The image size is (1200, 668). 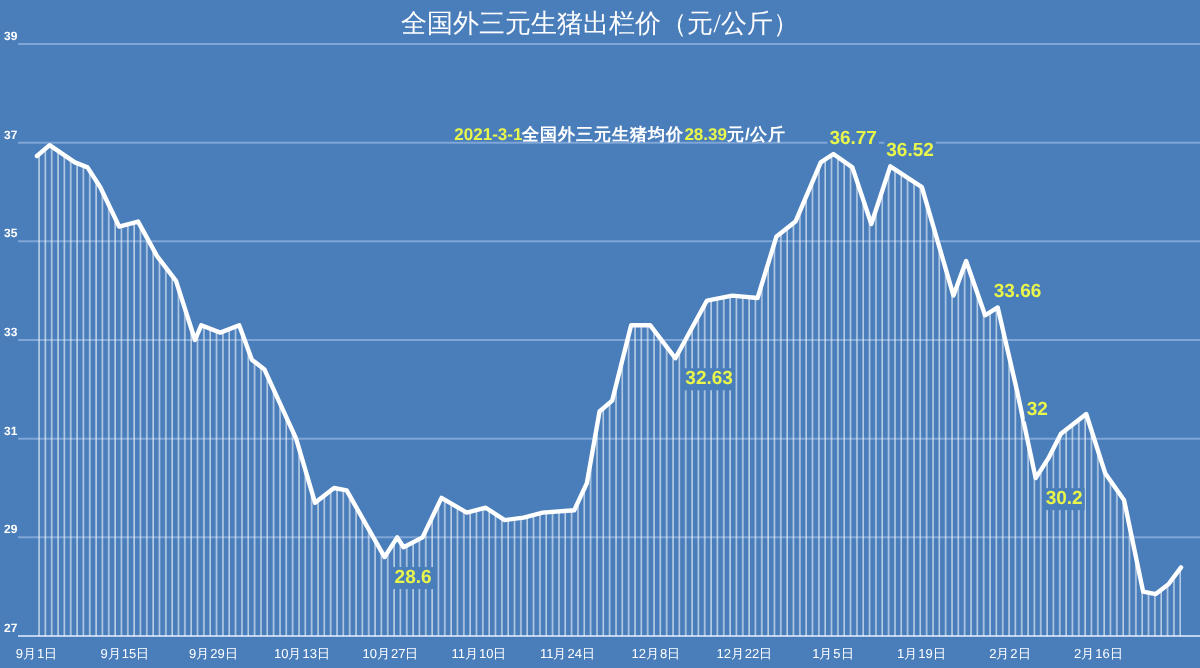 I want to click on annotation: 2021-3-1全国外三元生猪均价28.39元/公斤, so click(x=620, y=134).